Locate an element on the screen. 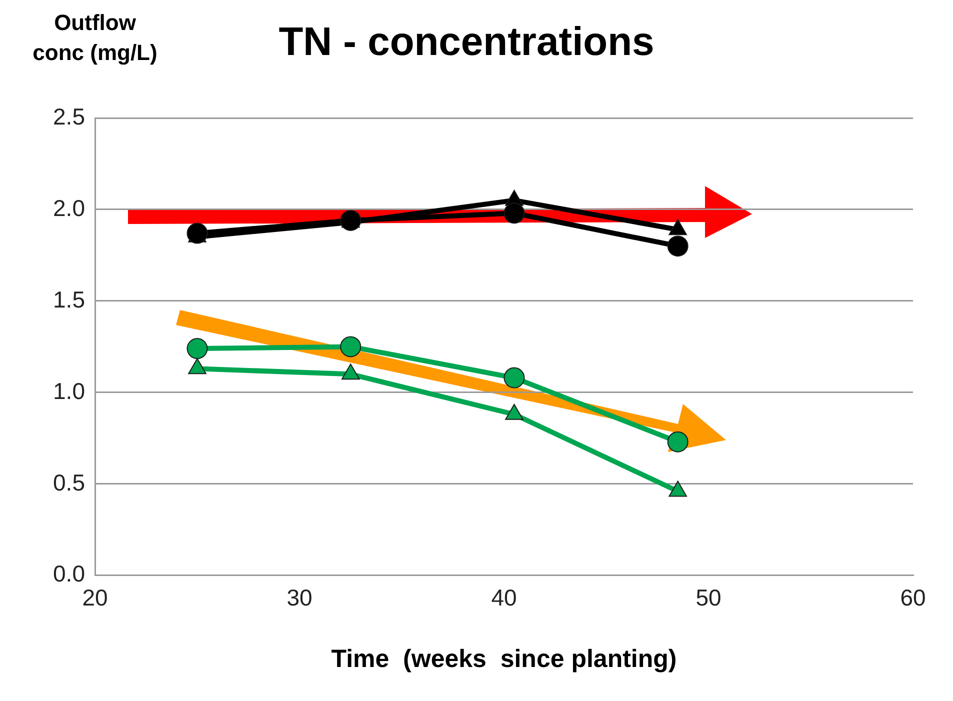 This screenshot has height=701, width=953. x-tick-label: 60 is located at coordinates (913, 597).